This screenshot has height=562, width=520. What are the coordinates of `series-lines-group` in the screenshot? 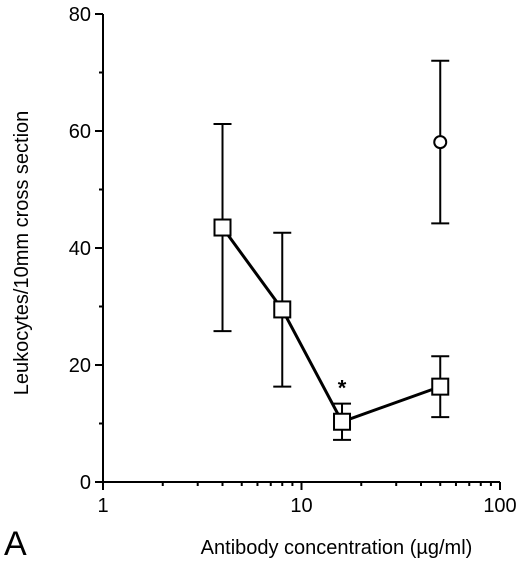 It's located at (331, 325).